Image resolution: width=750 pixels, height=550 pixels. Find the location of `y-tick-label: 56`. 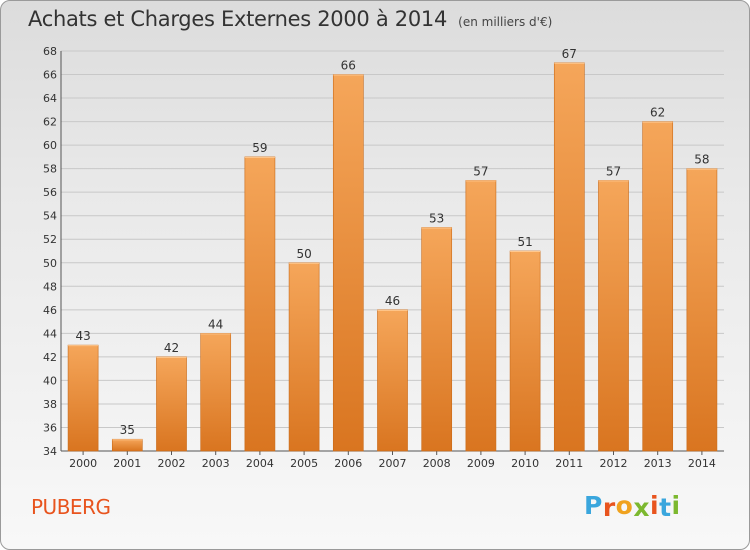

y-tick-label: 56 is located at coordinates (50, 192).